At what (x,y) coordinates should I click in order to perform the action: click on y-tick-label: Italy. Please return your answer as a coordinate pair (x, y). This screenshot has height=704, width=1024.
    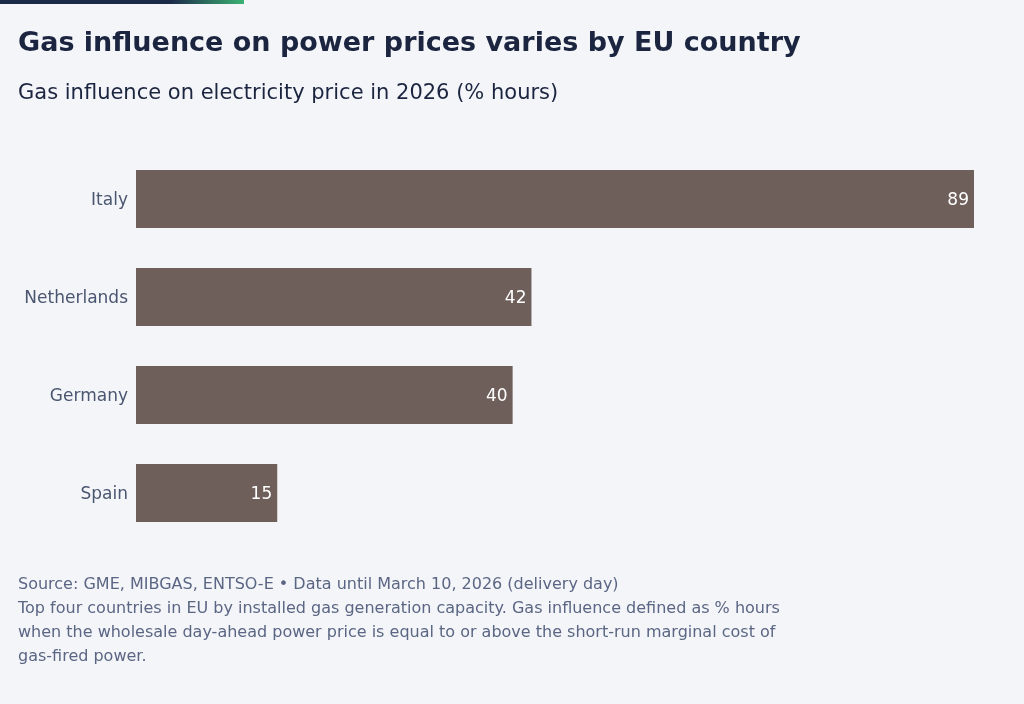
    Looking at the image, I should click on (109, 199).